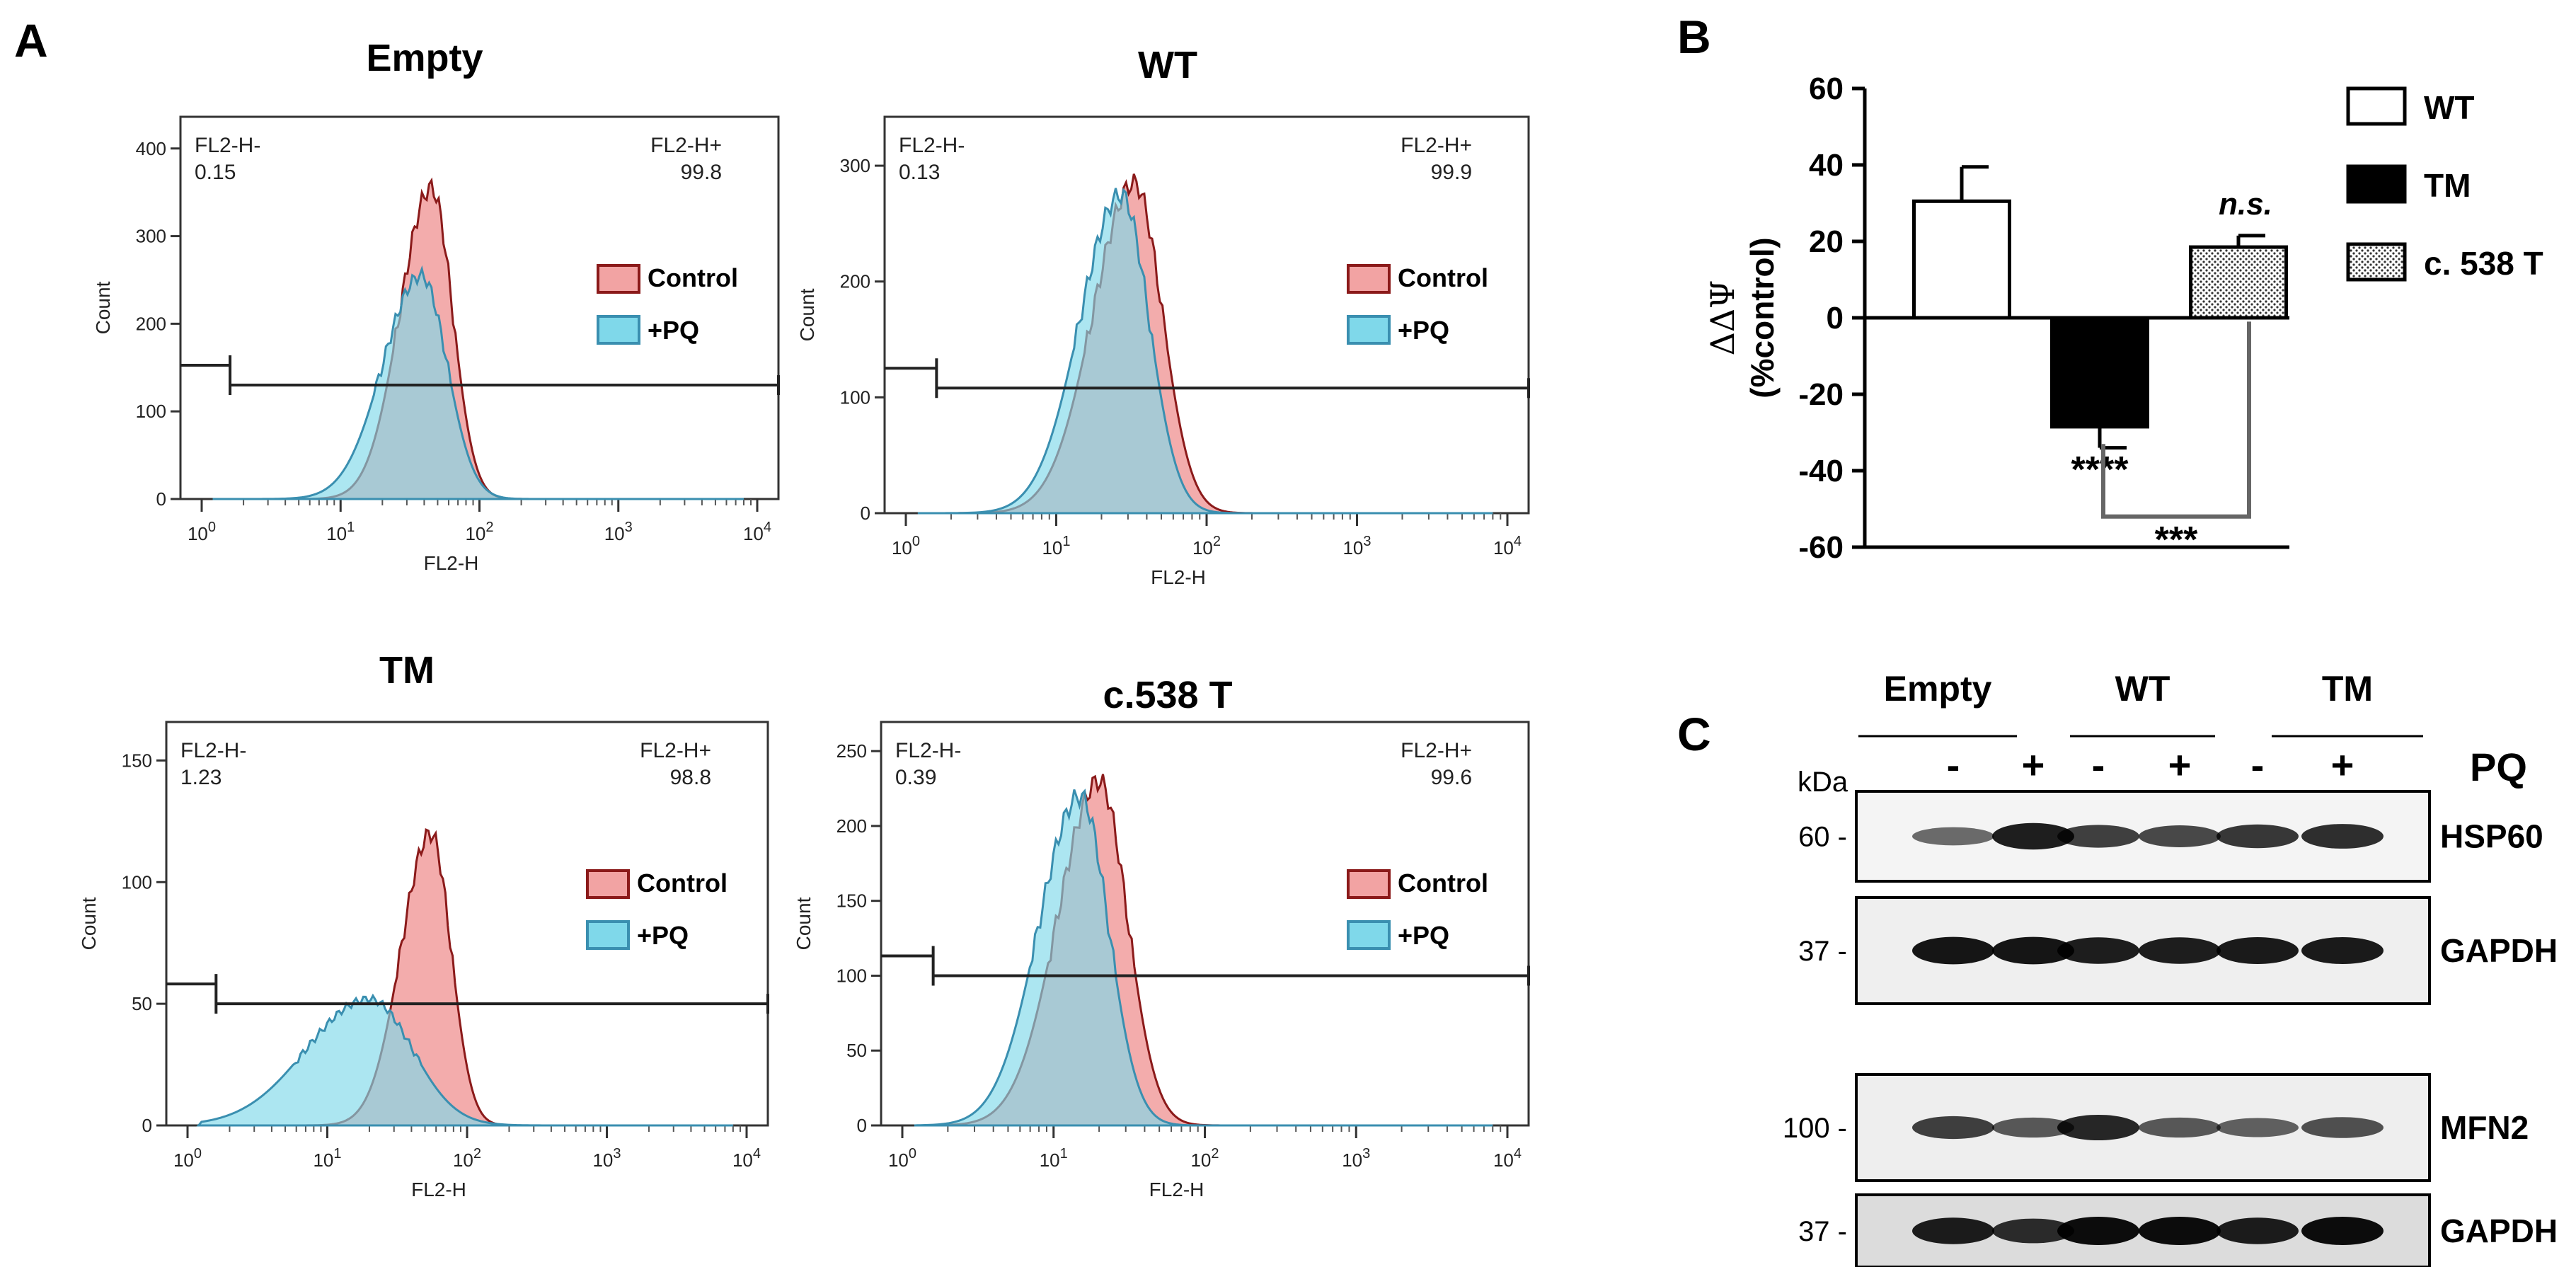 The width and height of the screenshot is (2576, 1267). What do you see at coordinates (1823, 838) in the screenshot?
I see `molecular-weight-label: 60 -` at bounding box center [1823, 838].